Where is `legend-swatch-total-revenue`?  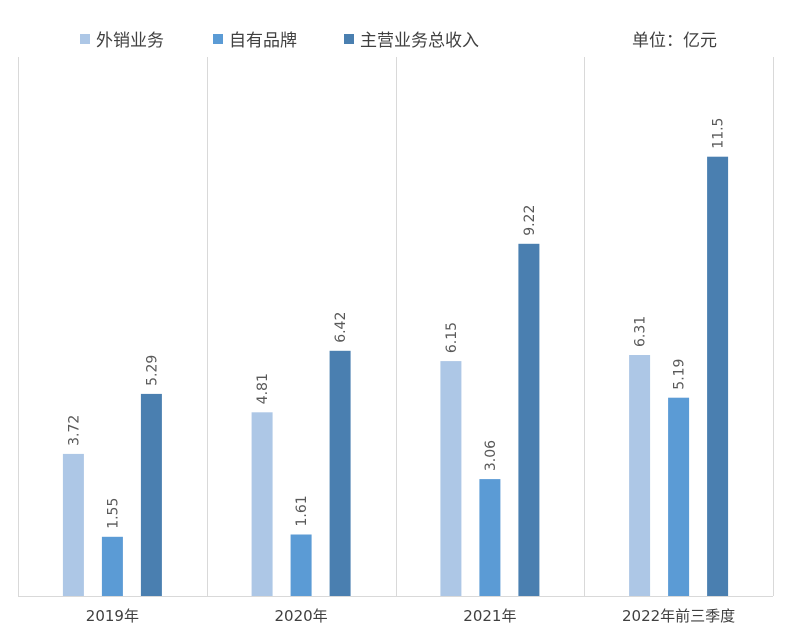 legend-swatch-total-revenue is located at coordinates (349, 38).